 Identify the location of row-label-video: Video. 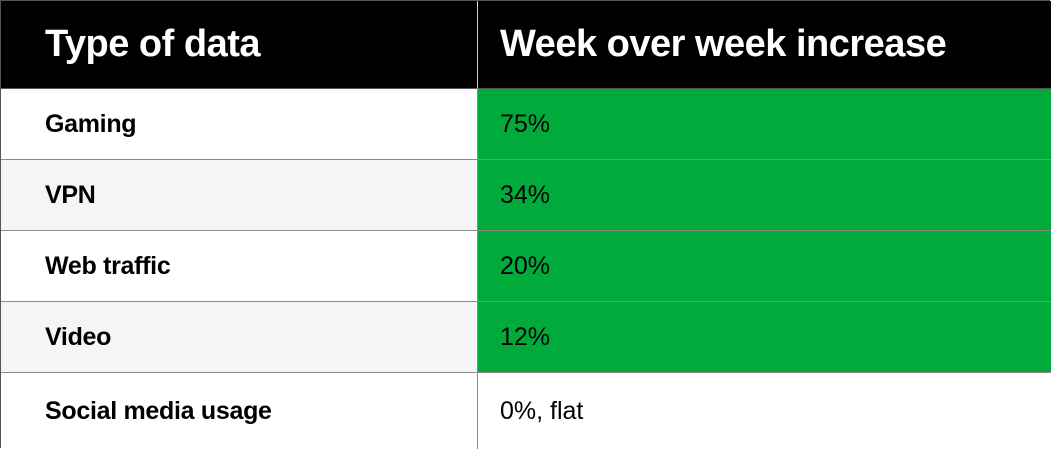
(239, 337).